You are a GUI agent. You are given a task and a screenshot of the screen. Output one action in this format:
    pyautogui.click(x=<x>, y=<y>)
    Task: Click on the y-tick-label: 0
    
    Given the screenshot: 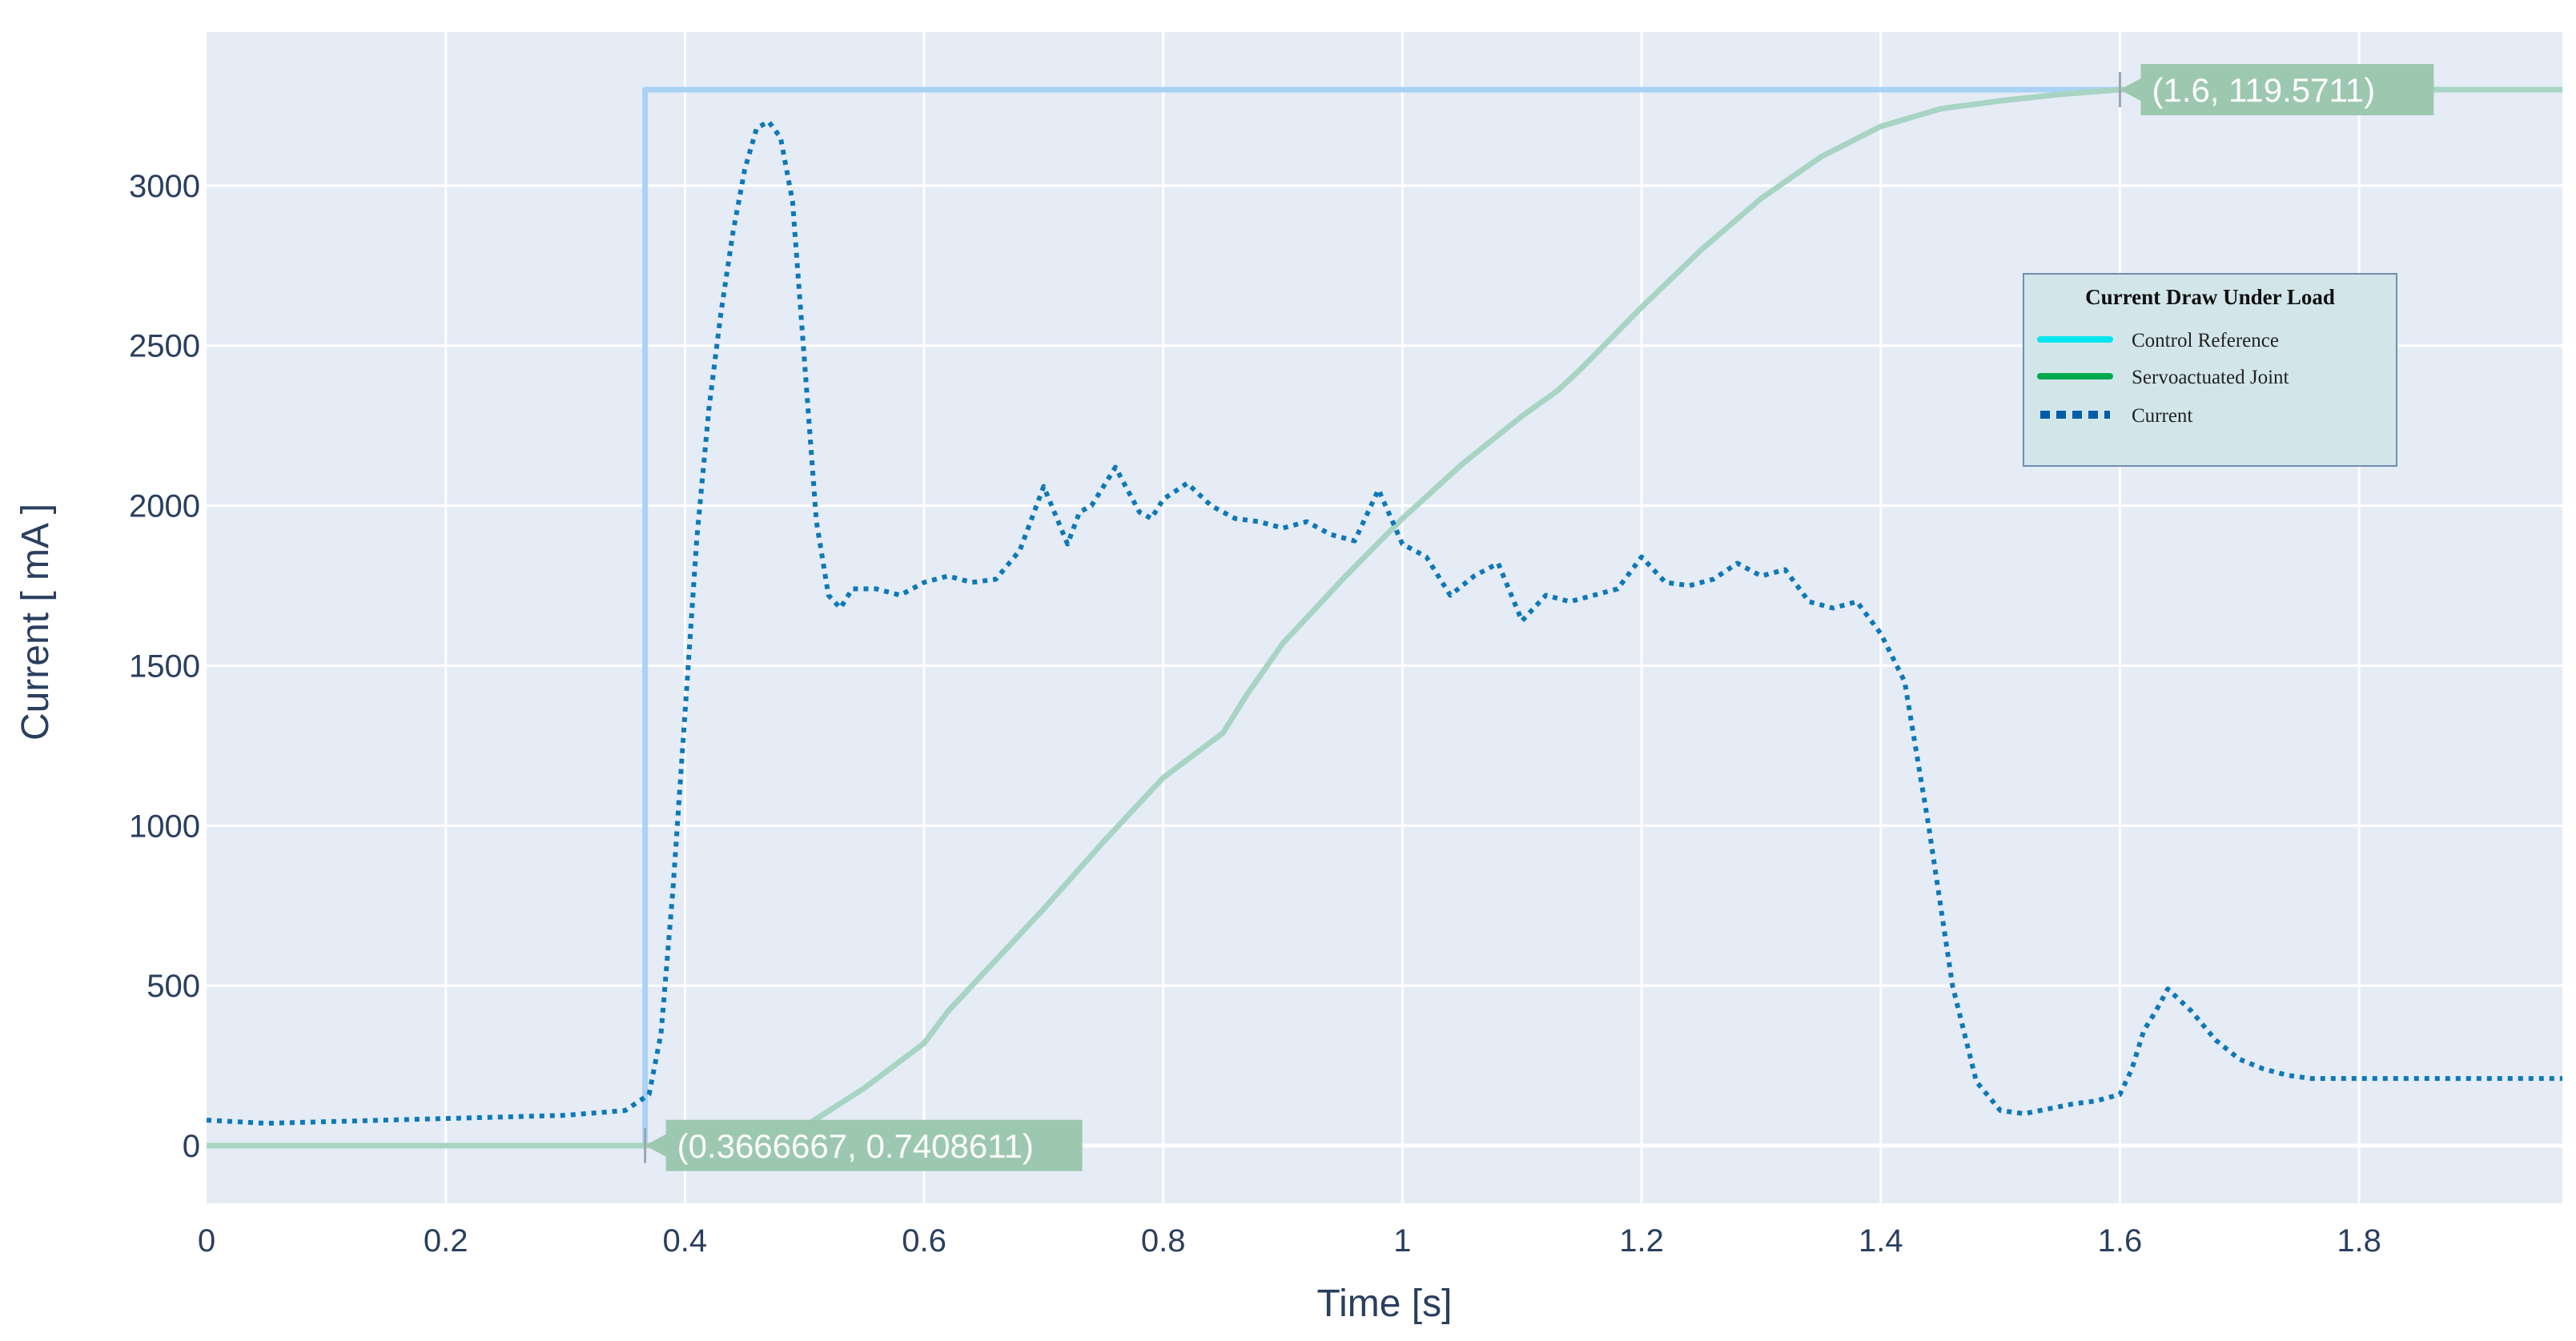 What is the action you would take?
    pyautogui.click(x=191, y=1146)
    